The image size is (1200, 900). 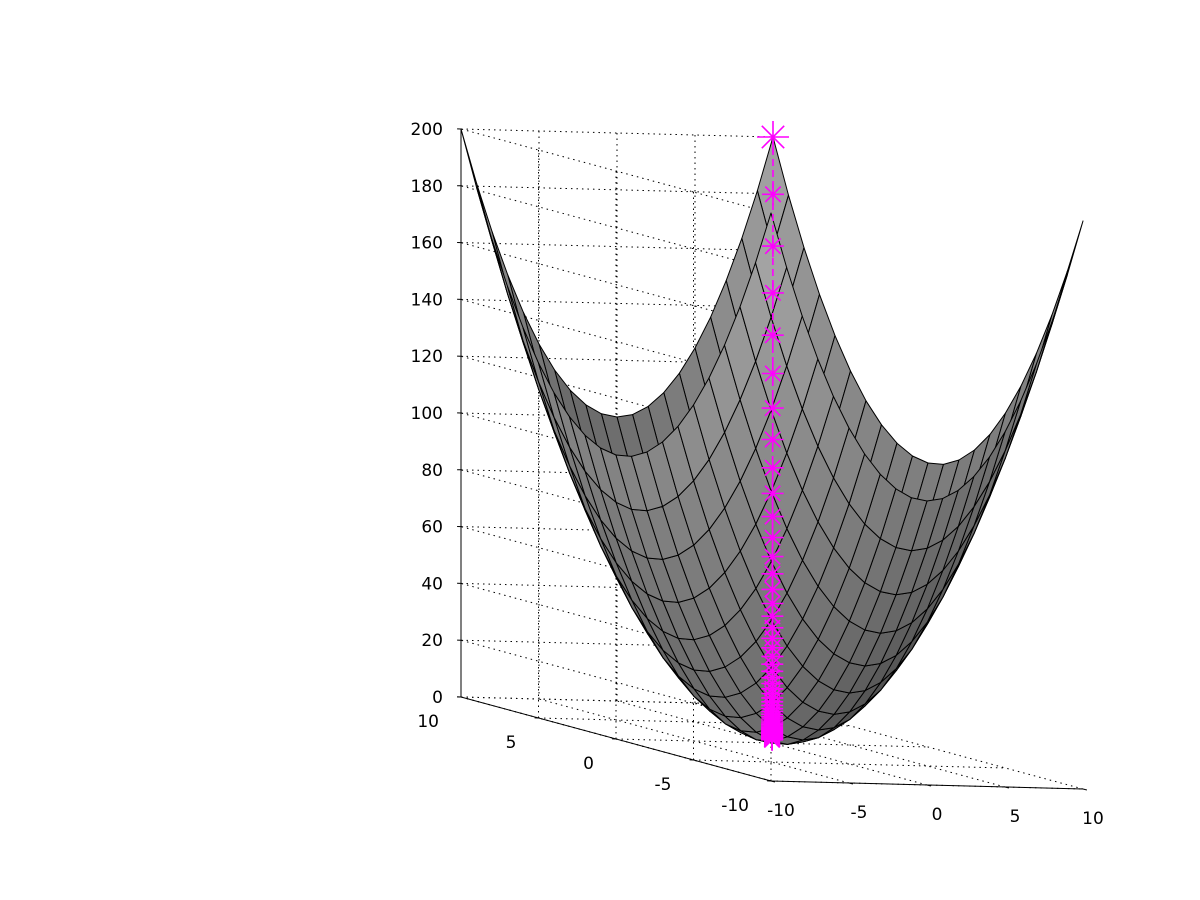 I want to click on z-tick-label: 180, so click(x=427, y=187).